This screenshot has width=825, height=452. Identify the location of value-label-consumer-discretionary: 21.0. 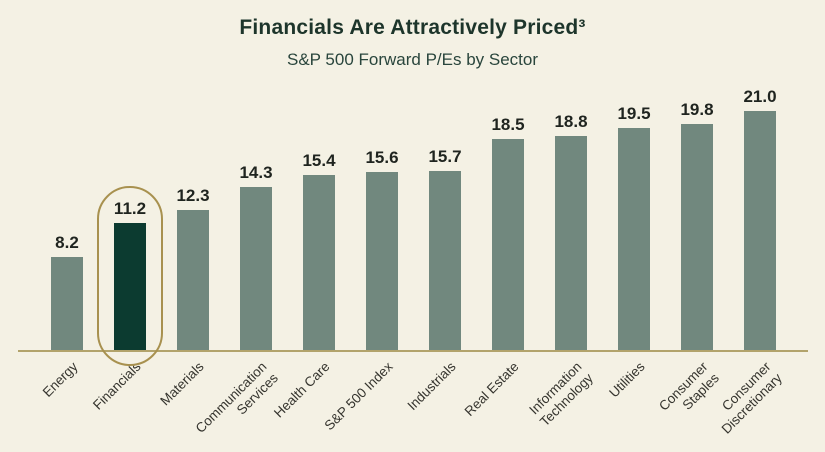
(760, 96).